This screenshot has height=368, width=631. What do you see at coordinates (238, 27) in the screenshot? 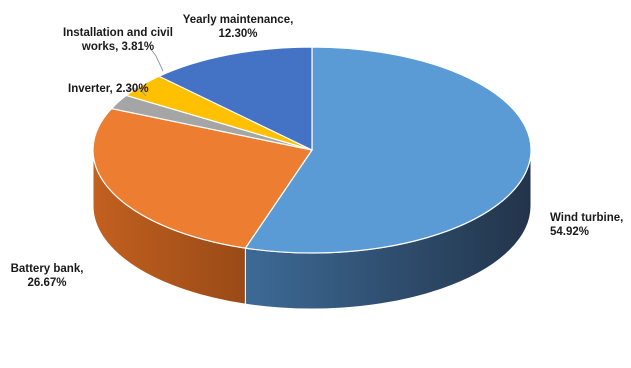
I see `data-label-yearly-maintenance: Yearly maintenance, 12.30%` at bounding box center [238, 27].